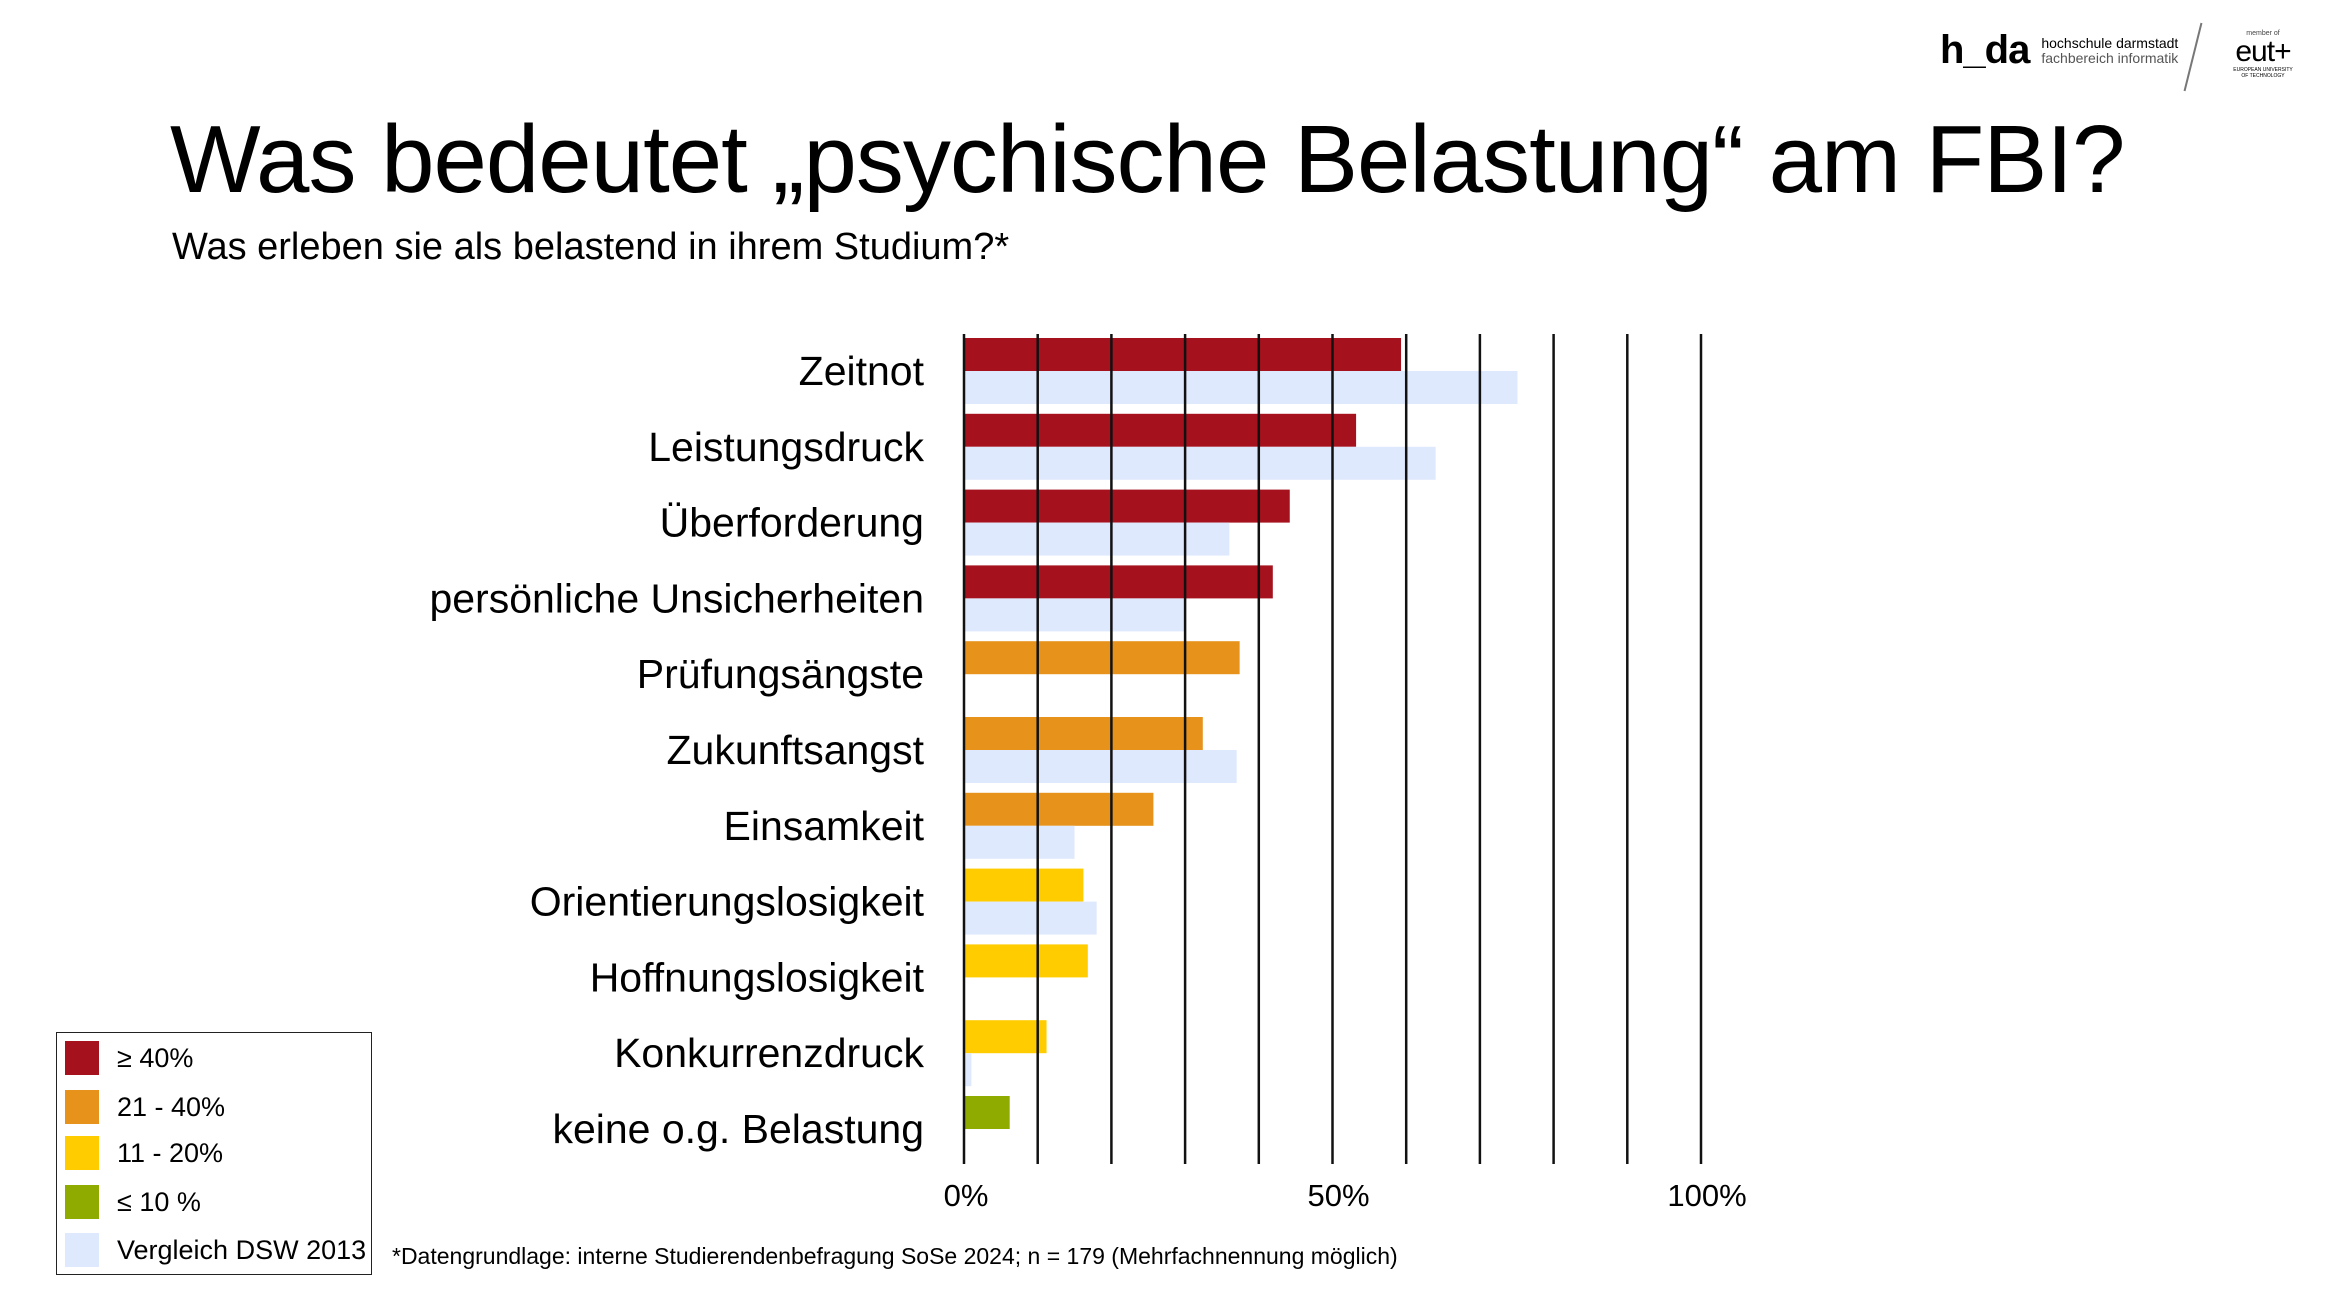 Image resolution: width=2326 pixels, height=1308 pixels. I want to click on legend-label: 11 - 20%, so click(170, 1152).